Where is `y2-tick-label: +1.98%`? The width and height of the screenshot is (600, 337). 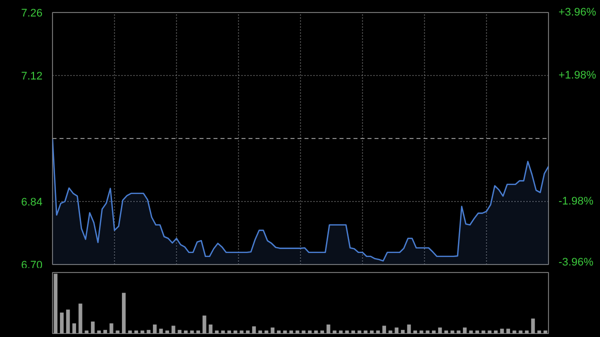
y2-tick-label: +1.98% is located at coordinates (577, 76).